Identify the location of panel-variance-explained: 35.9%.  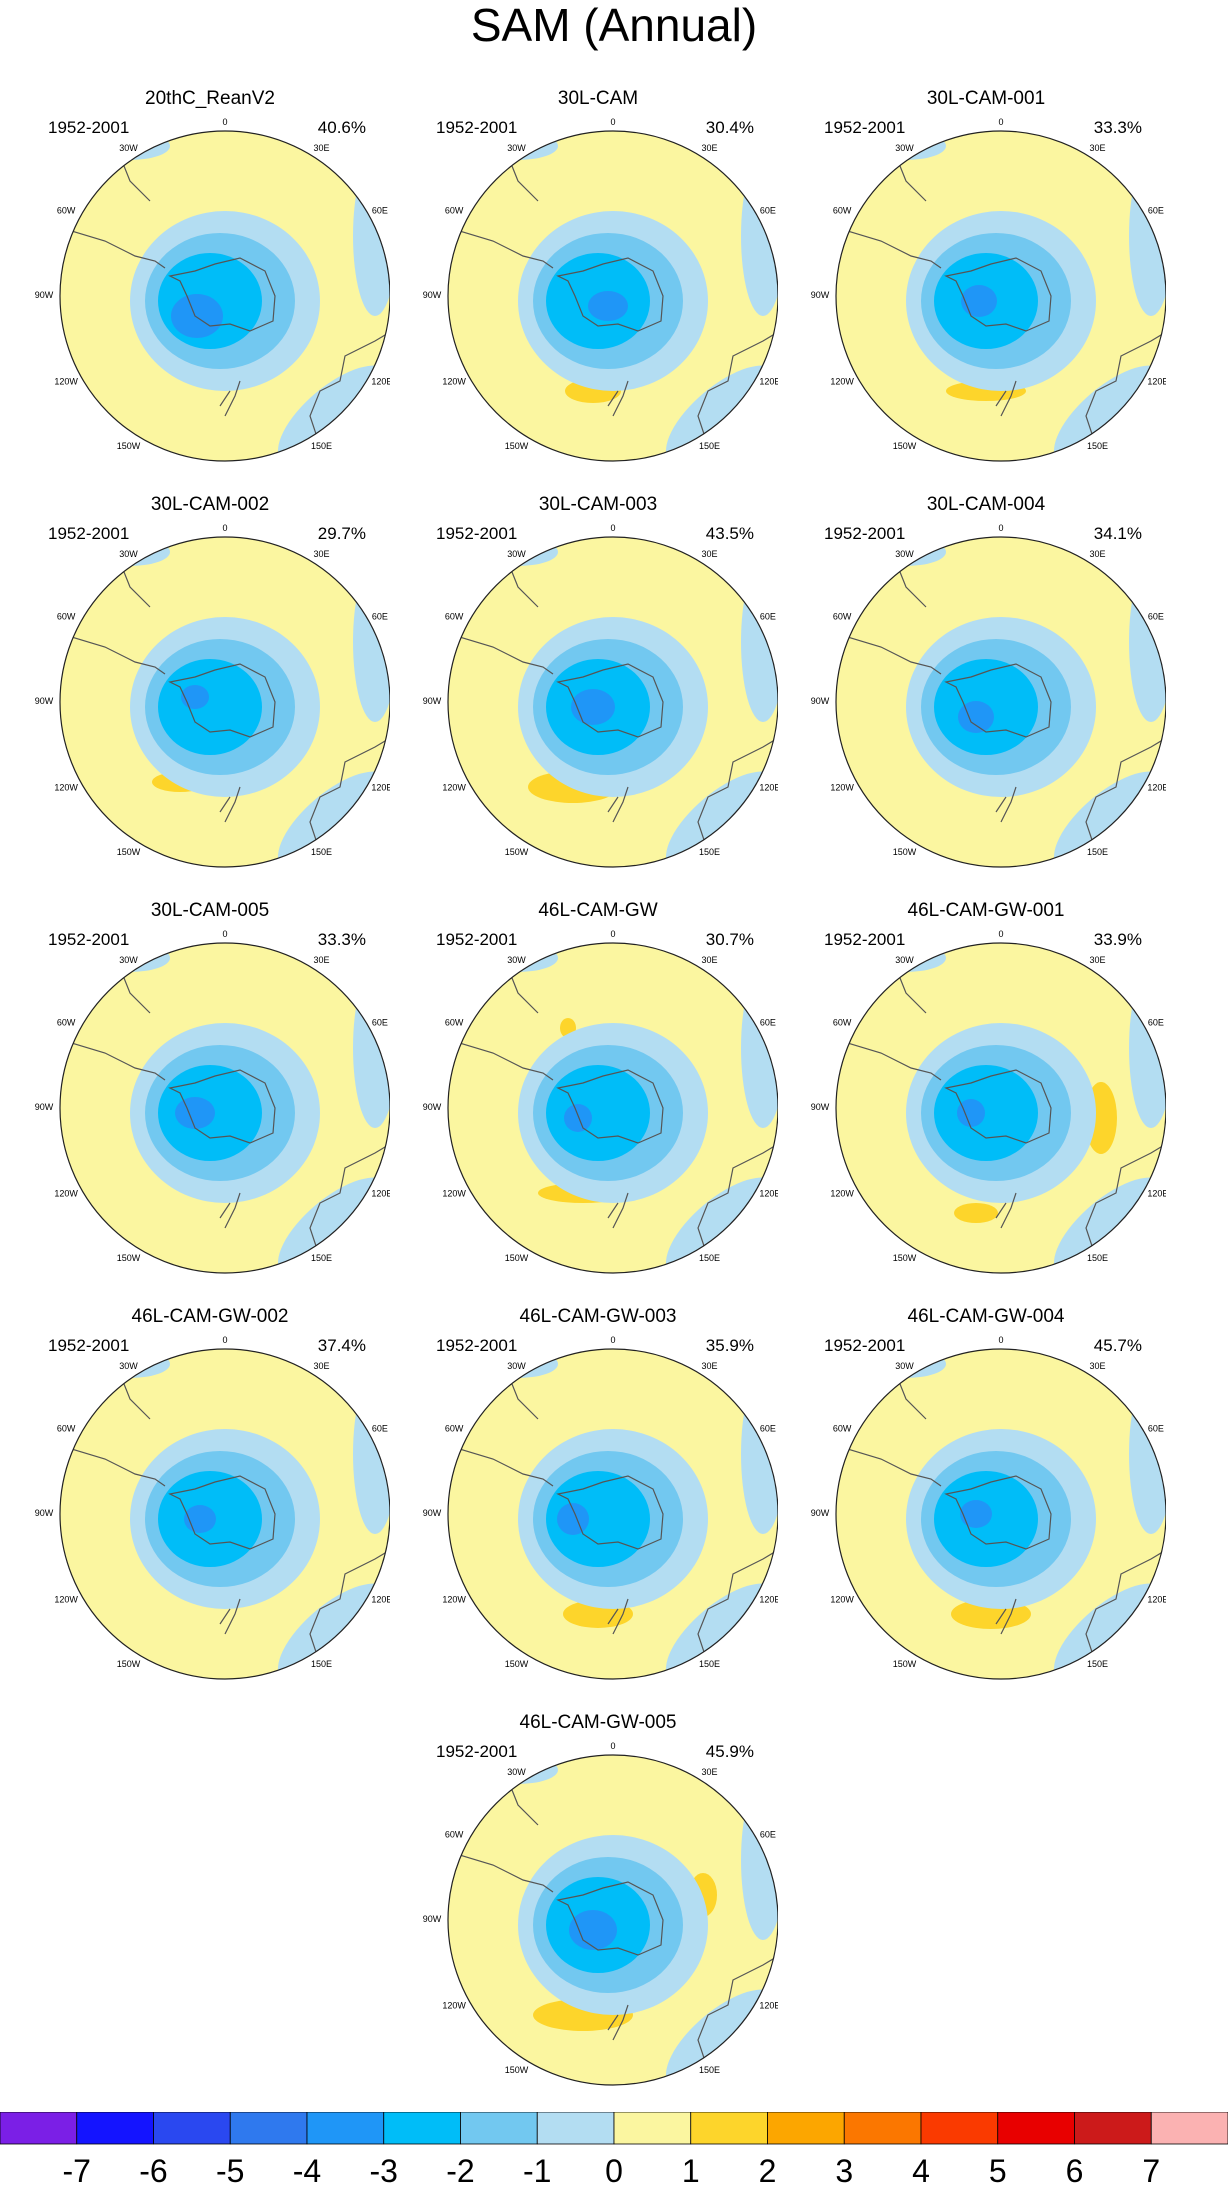
(729, 1345).